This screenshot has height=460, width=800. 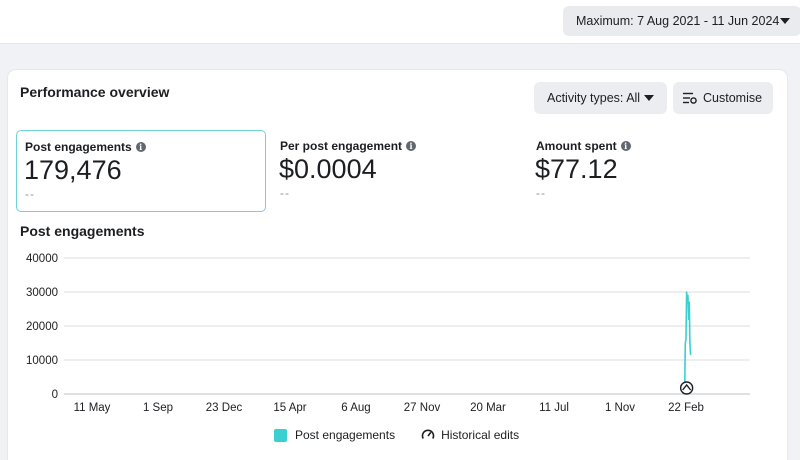 I want to click on legend-label: Post engagements, so click(x=345, y=435).